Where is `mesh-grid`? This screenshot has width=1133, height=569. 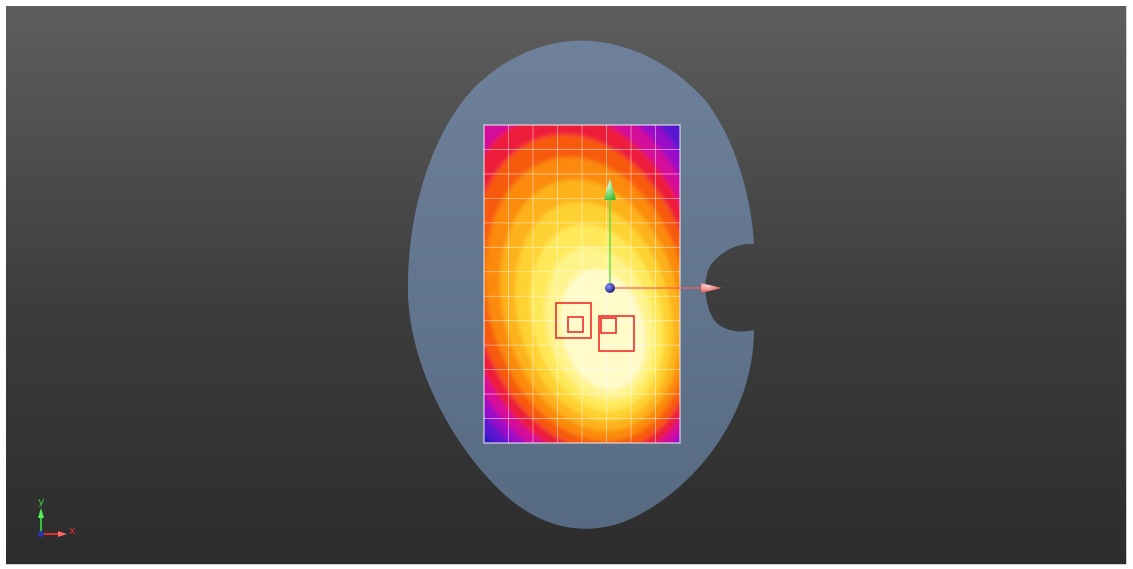 mesh-grid is located at coordinates (582, 284).